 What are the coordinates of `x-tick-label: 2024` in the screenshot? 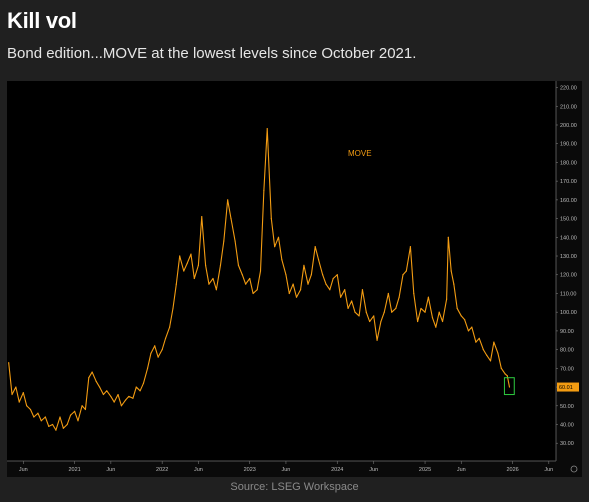 It's located at (337, 470).